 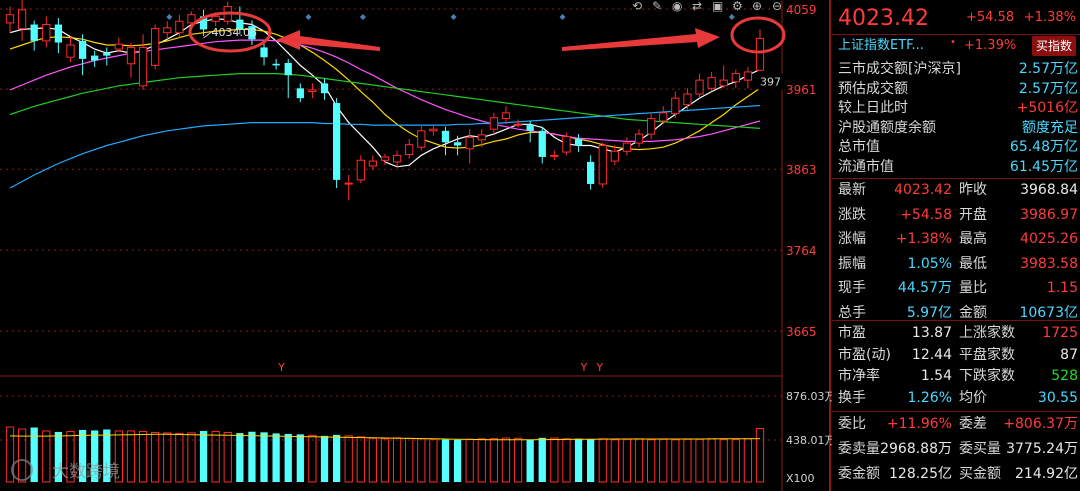 What do you see at coordinates (777, 6) in the screenshot?
I see `zoom-out-icon: ⊖` at bounding box center [777, 6].